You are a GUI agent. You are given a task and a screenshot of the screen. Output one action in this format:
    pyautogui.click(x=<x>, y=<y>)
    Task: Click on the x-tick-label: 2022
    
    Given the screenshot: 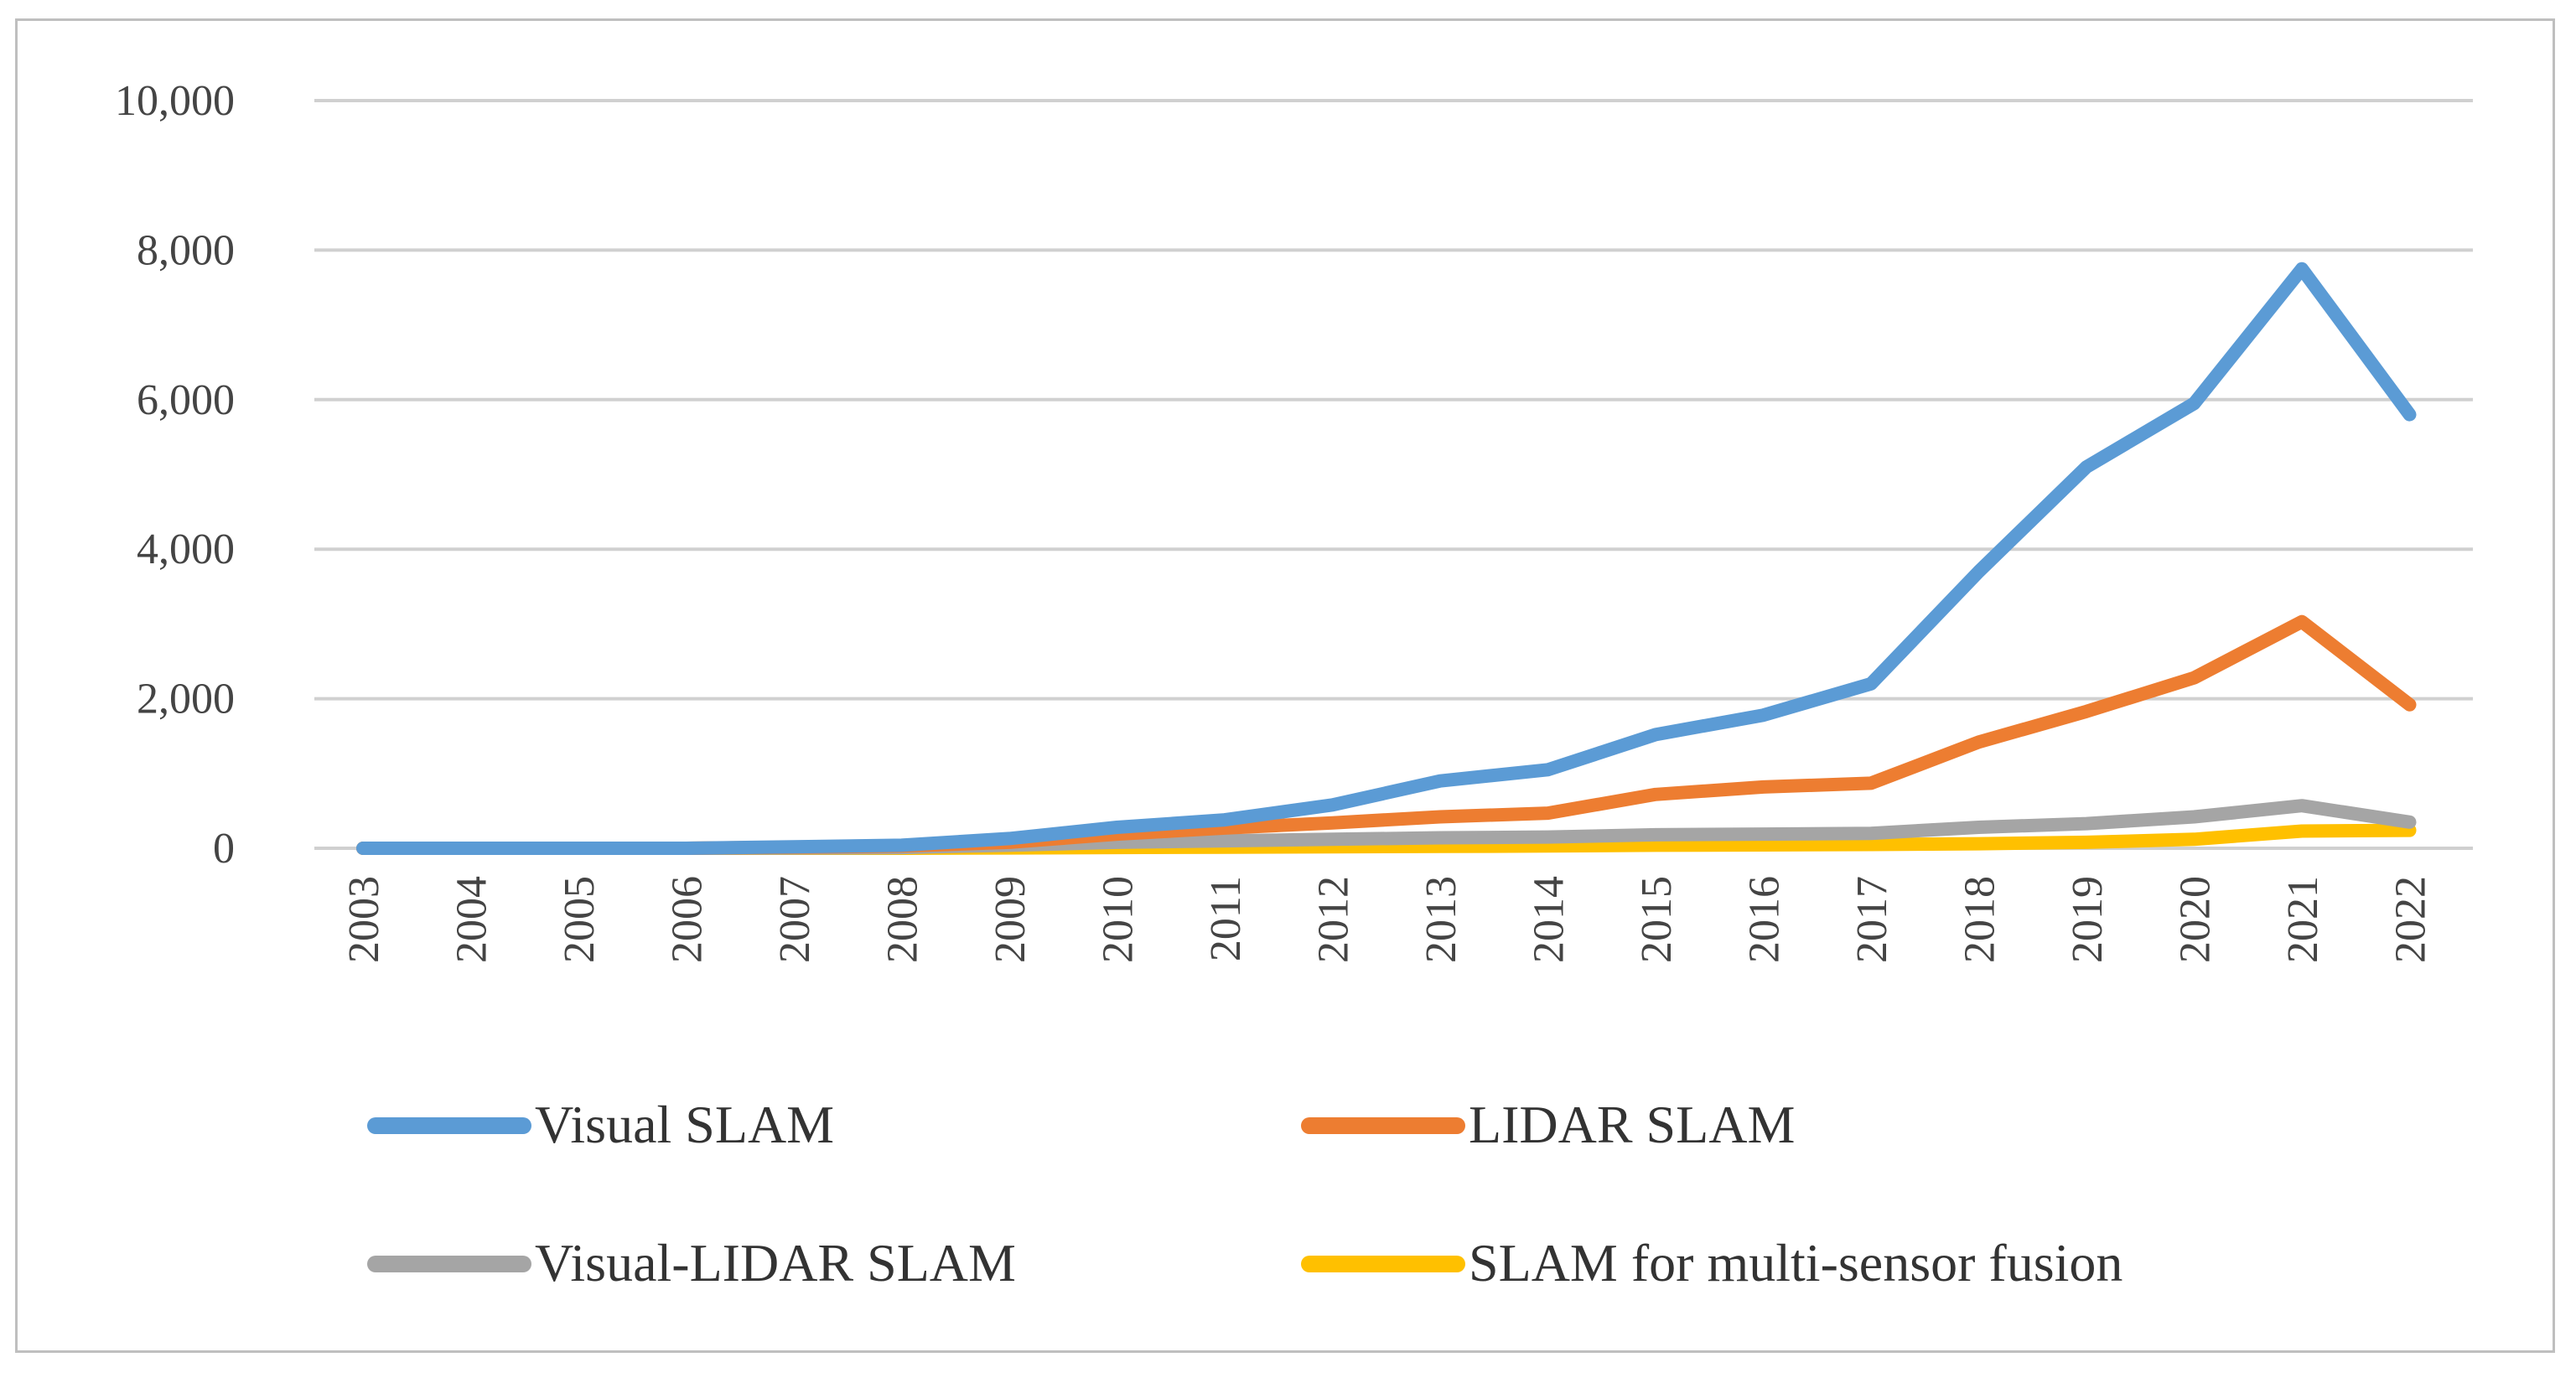 What is the action you would take?
    pyautogui.click(x=2411, y=920)
    